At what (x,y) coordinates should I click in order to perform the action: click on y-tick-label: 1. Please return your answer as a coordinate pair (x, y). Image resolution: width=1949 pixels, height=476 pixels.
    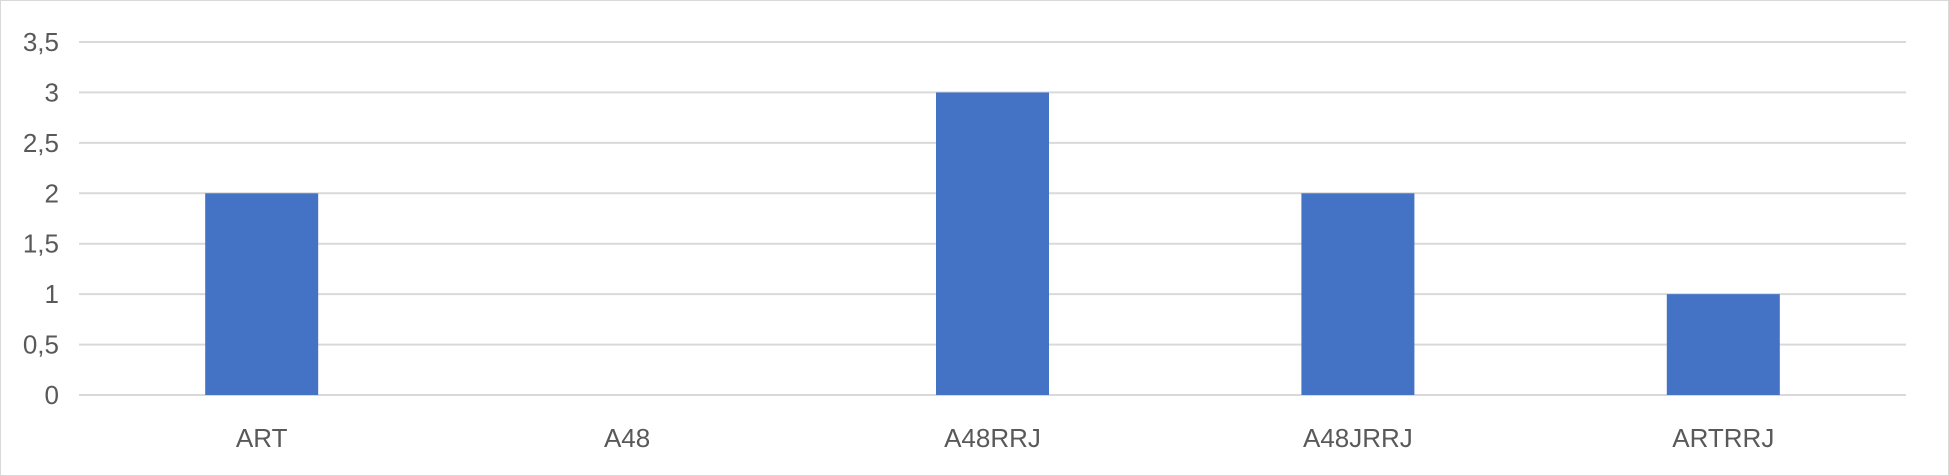
    Looking at the image, I should click on (52, 294).